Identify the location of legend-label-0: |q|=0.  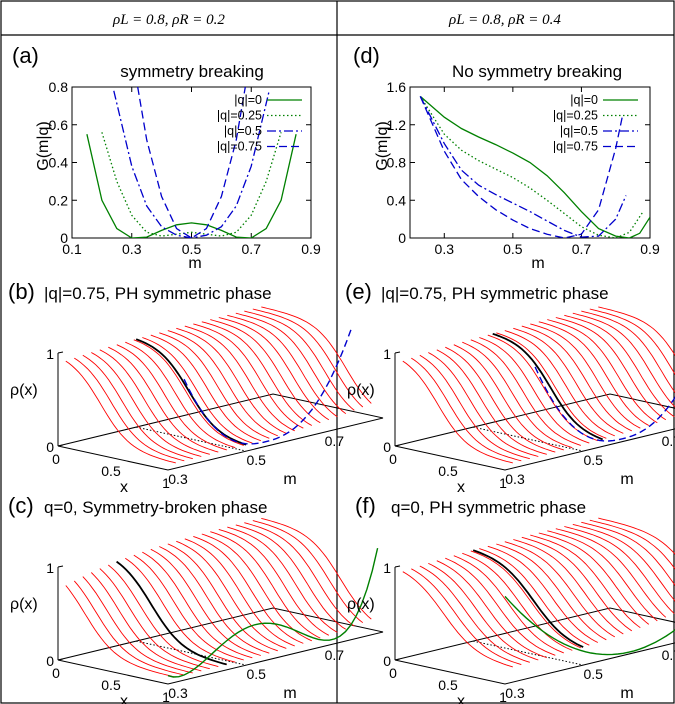
(584, 100).